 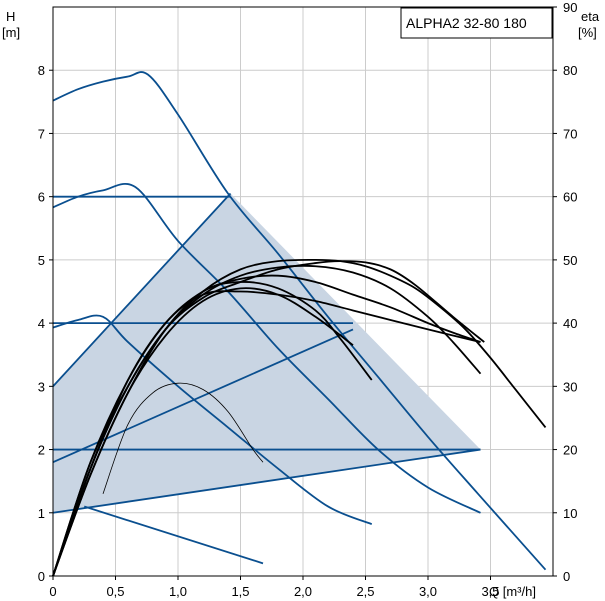 I want to click on y-left-unit: [m], so click(x=11, y=32).